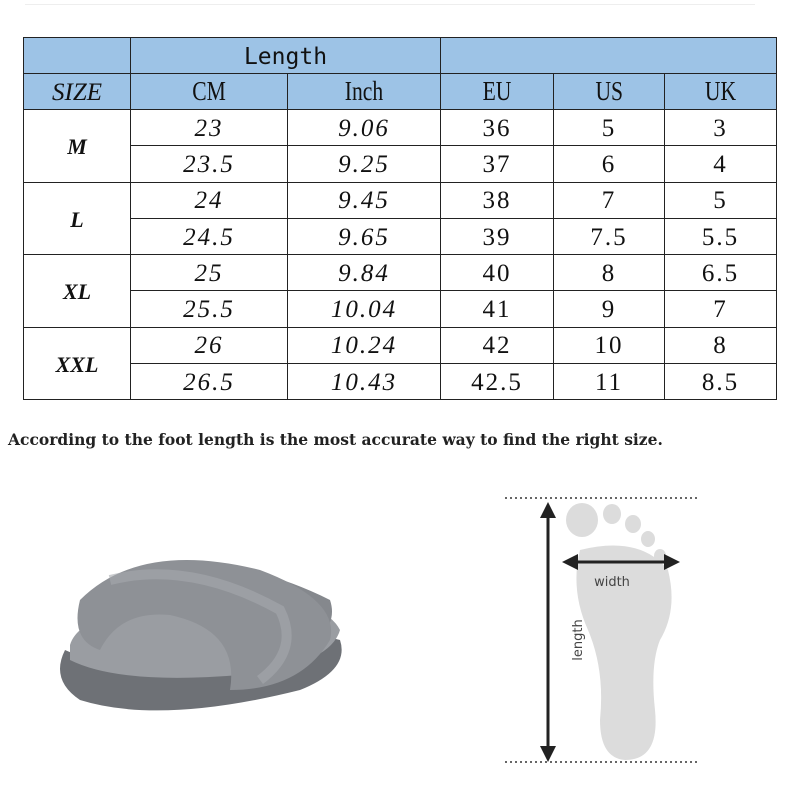  I want to click on cm-value: 23, so click(209, 128).